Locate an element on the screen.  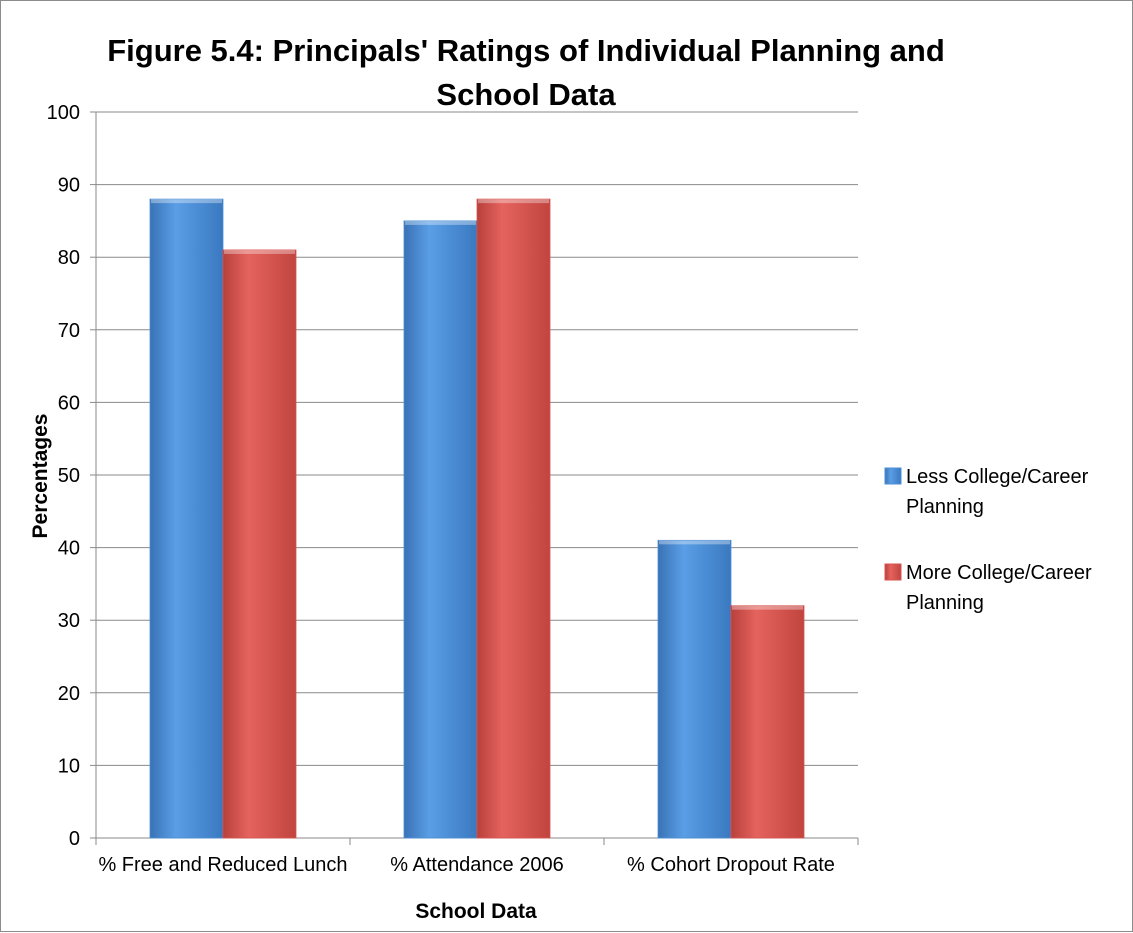
y-tick-labels: 0 10 20 30 40 50 60 70 80 90 100 is located at coordinates (63, 476).